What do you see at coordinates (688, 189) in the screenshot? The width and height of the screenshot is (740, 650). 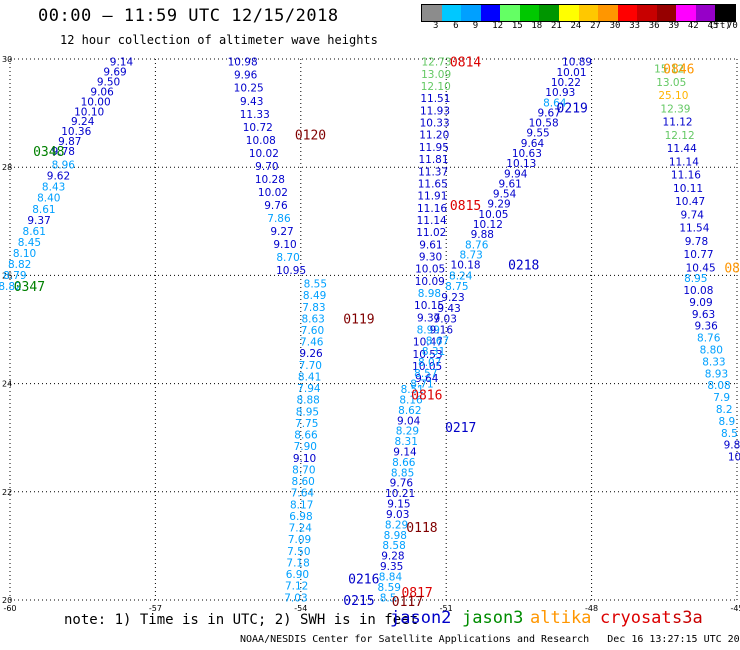 I see `swh-value-label: 10.11` at bounding box center [688, 189].